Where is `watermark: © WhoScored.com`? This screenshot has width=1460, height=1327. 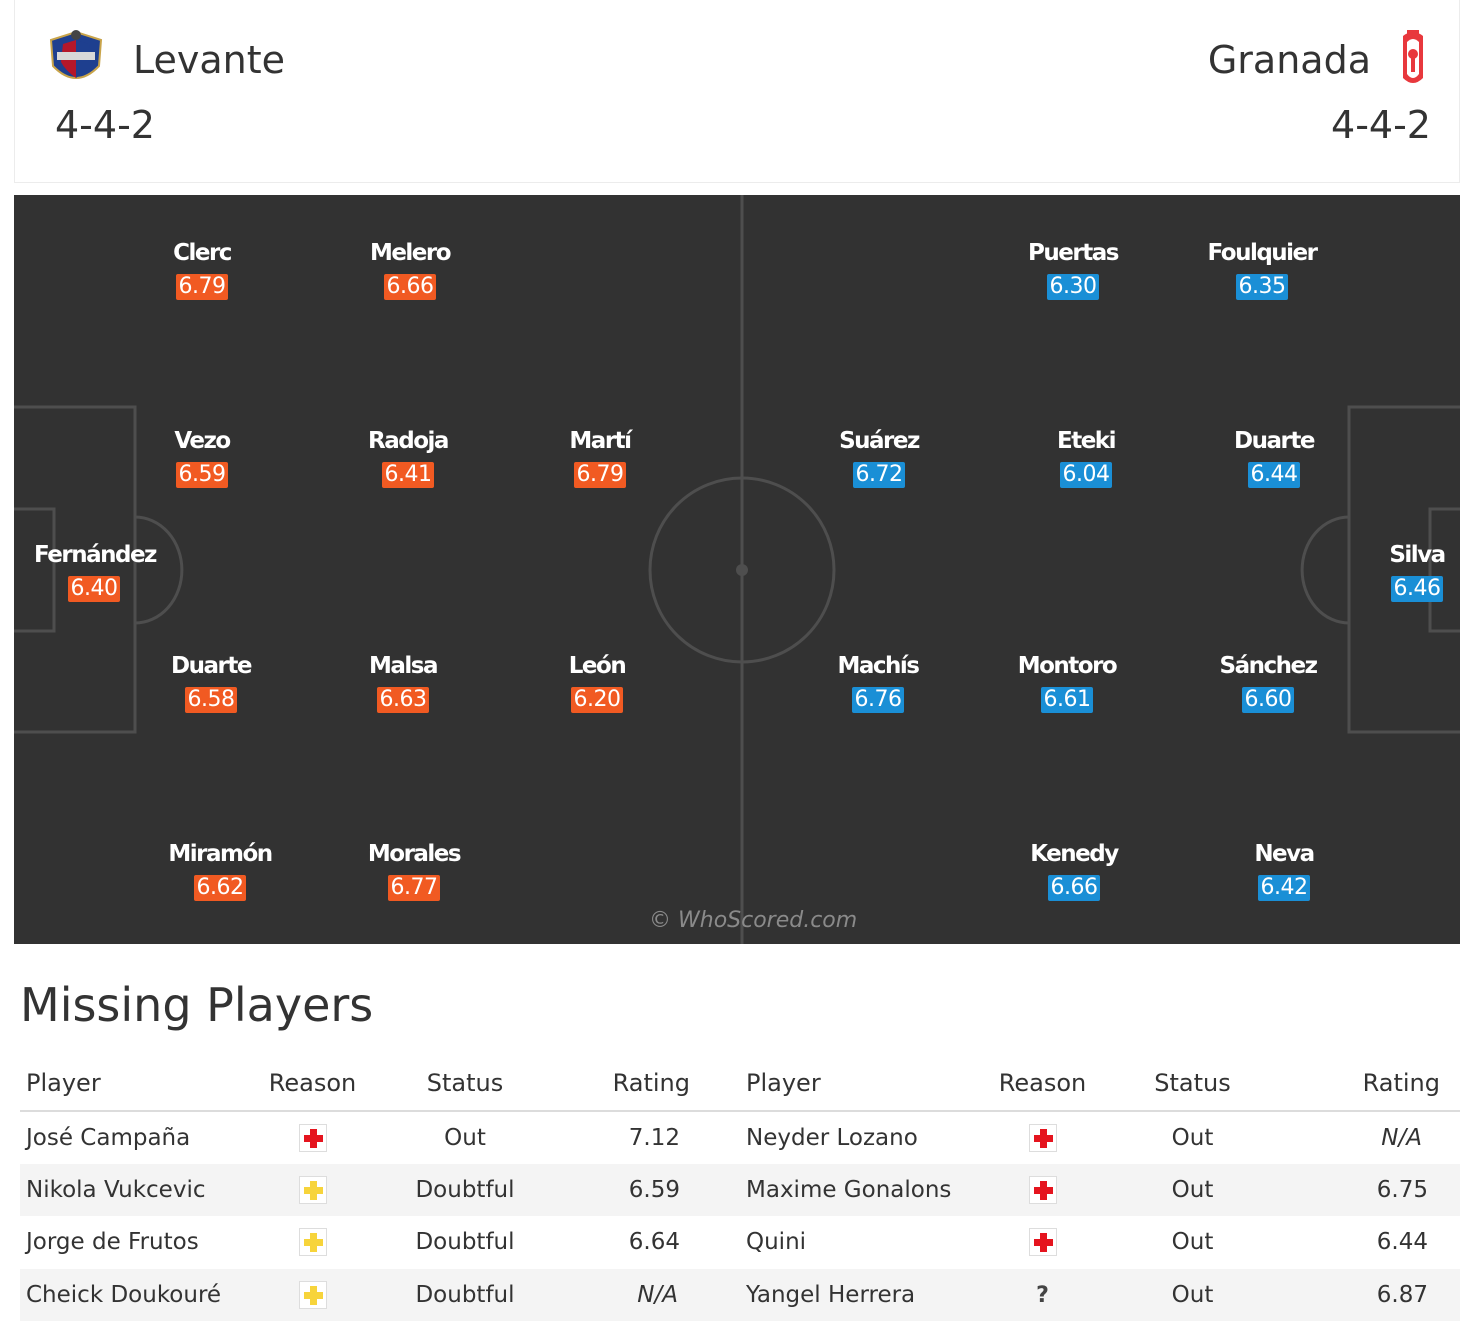
watermark: © WhoScored.com is located at coordinates (753, 920).